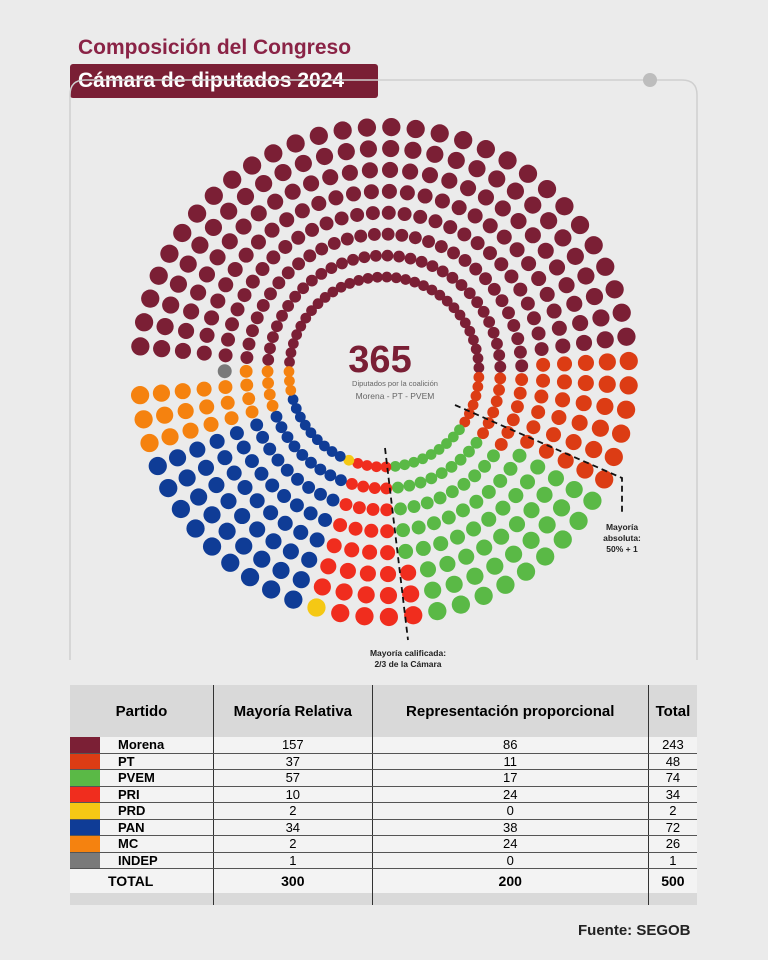 This screenshot has width=768, height=960. I want to click on qualified-line, so click(396, 544).